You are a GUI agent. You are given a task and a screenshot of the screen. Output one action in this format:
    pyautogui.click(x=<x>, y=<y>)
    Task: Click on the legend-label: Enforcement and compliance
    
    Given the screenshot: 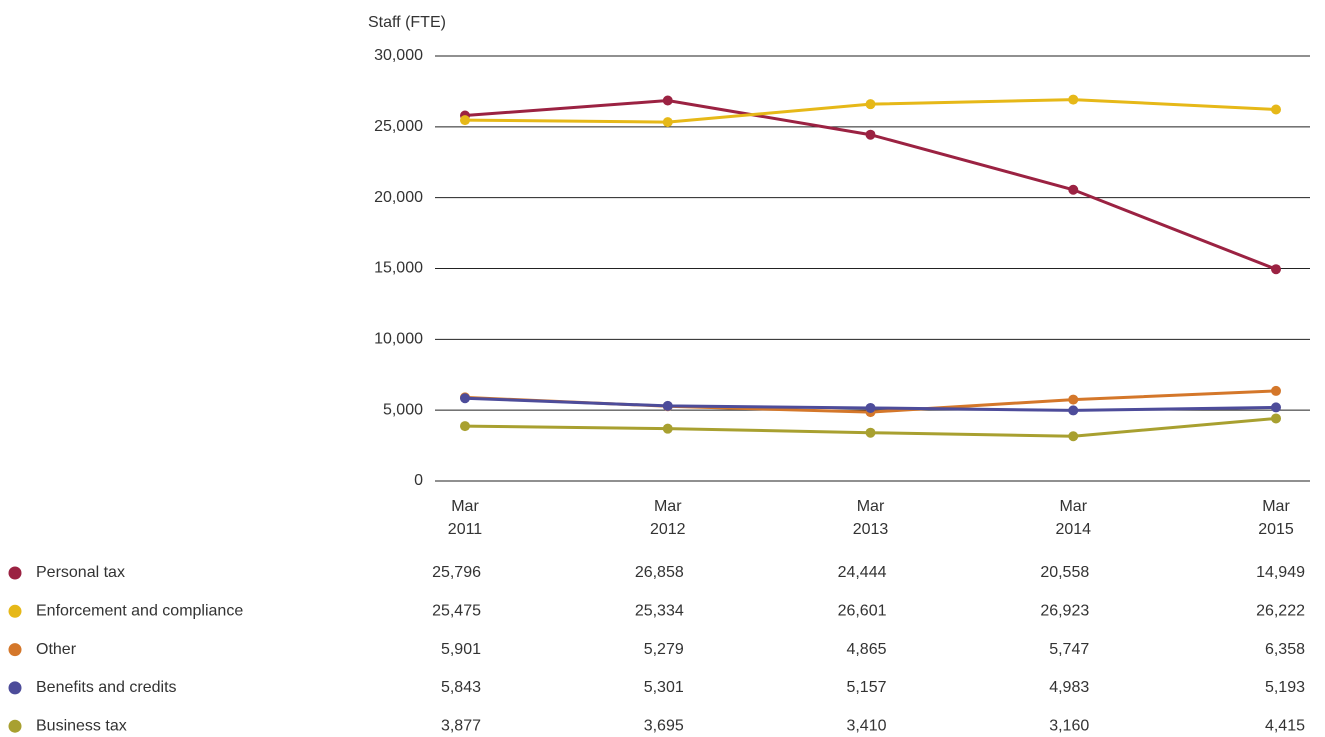 What is the action you would take?
    pyautogui.click(x=139, y=611)
    